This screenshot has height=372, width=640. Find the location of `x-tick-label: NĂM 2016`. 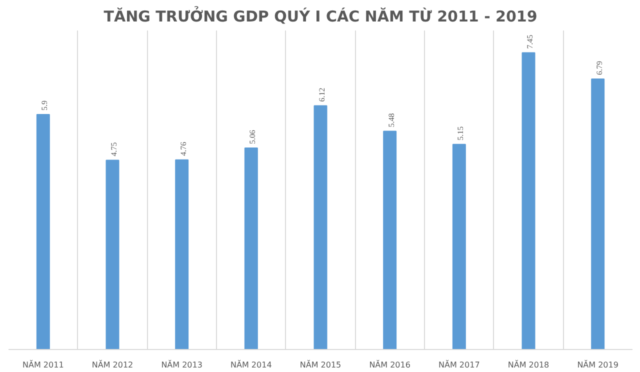

x-tick-label: NĂM 2016 is located at coordinates (389, 365).